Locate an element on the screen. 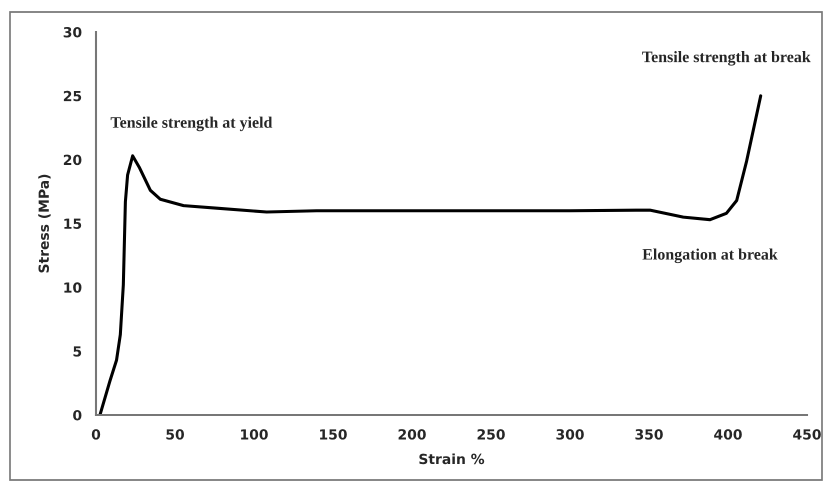 Image resolution: width=829 pixels, height=490 pixels. x-tick-label: 150 is located at coordinates (333, 434).